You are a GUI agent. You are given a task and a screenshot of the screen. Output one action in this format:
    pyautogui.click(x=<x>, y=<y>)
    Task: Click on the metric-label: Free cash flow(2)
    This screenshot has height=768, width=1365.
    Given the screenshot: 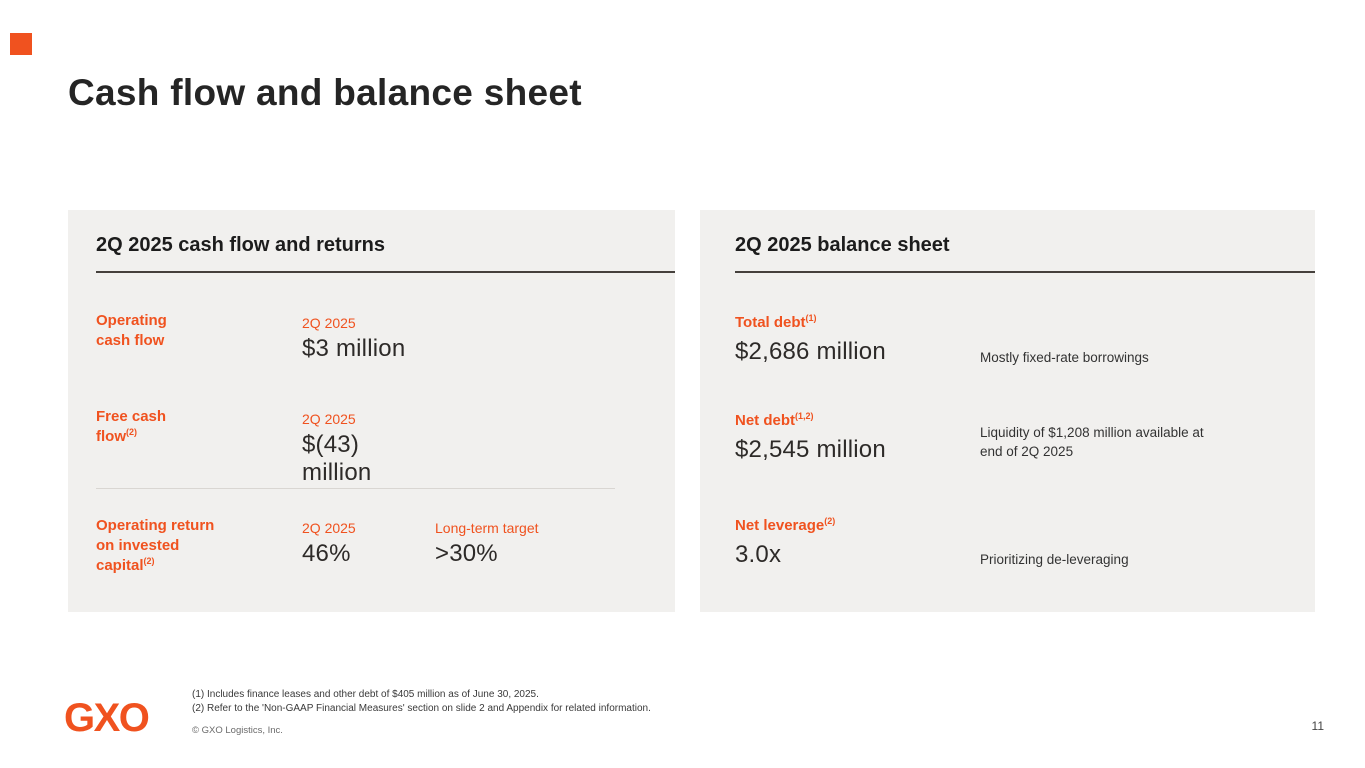 What is the action you would take?
    pyautogui.click(x=199, y=427)
    